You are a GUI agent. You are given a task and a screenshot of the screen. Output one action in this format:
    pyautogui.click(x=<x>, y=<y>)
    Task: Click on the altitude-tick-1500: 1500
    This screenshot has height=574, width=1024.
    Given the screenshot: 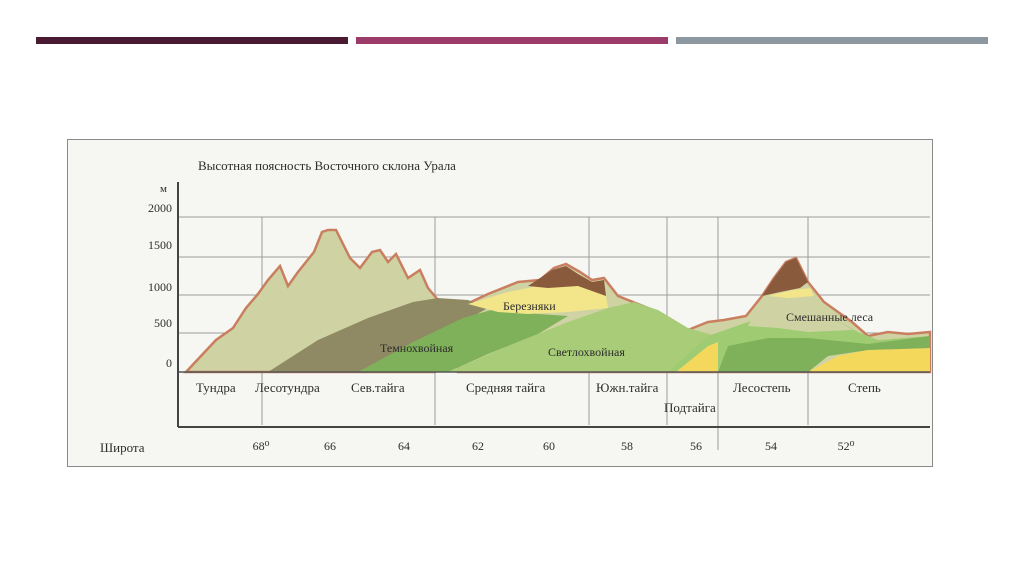 What is the action you would take?
    pyautogui.click(x=160, y=245)
    